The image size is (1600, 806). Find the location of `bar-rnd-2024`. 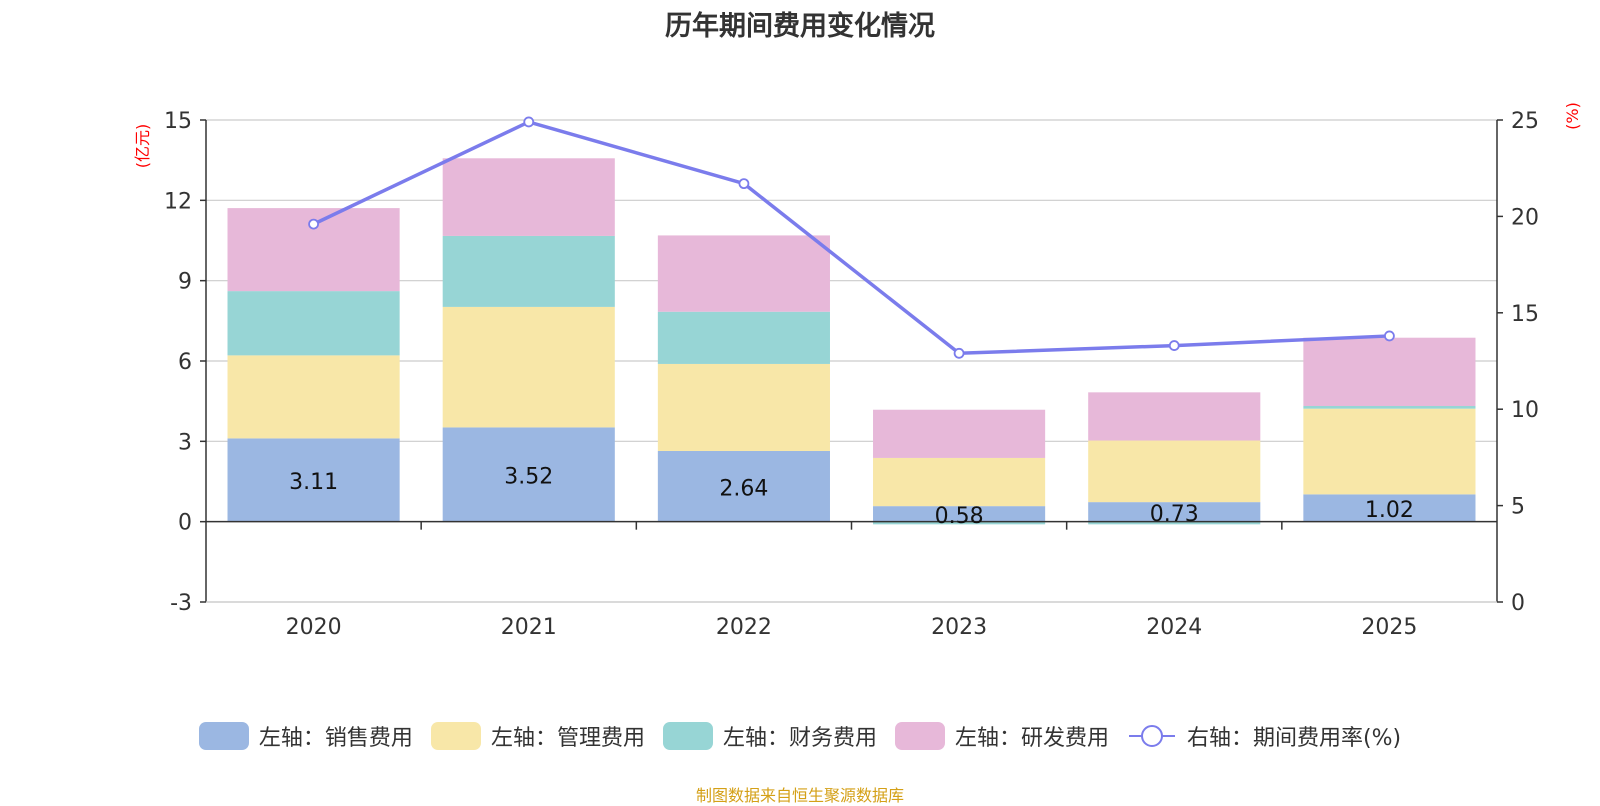

bar-rnd-2024 is located at coordinates (1174, 416).